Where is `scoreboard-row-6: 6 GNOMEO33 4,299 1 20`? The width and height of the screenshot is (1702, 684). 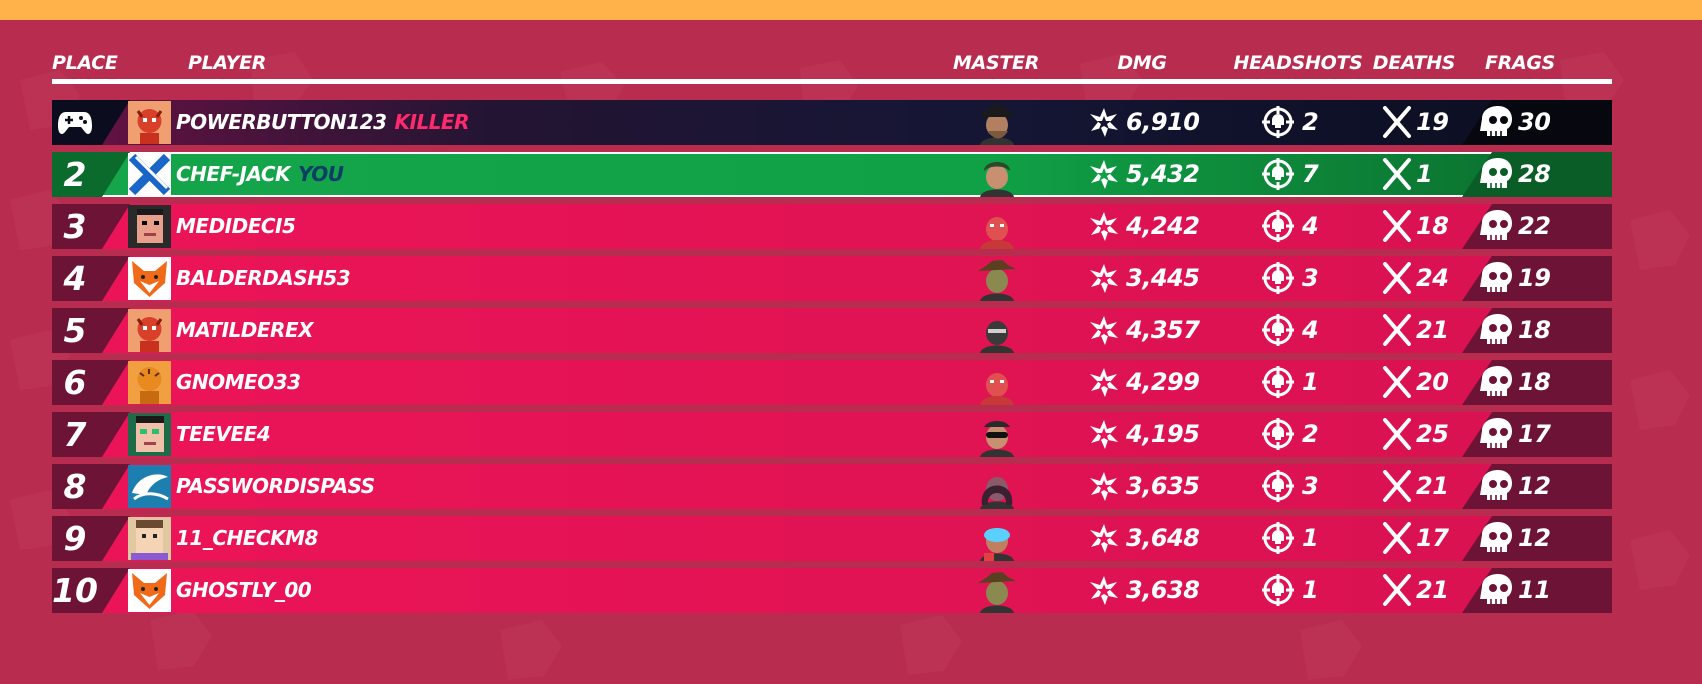
scoreboard-row-6: 6 GNOMEO33 4,299 1 20 is located at coordinates (832, 382).